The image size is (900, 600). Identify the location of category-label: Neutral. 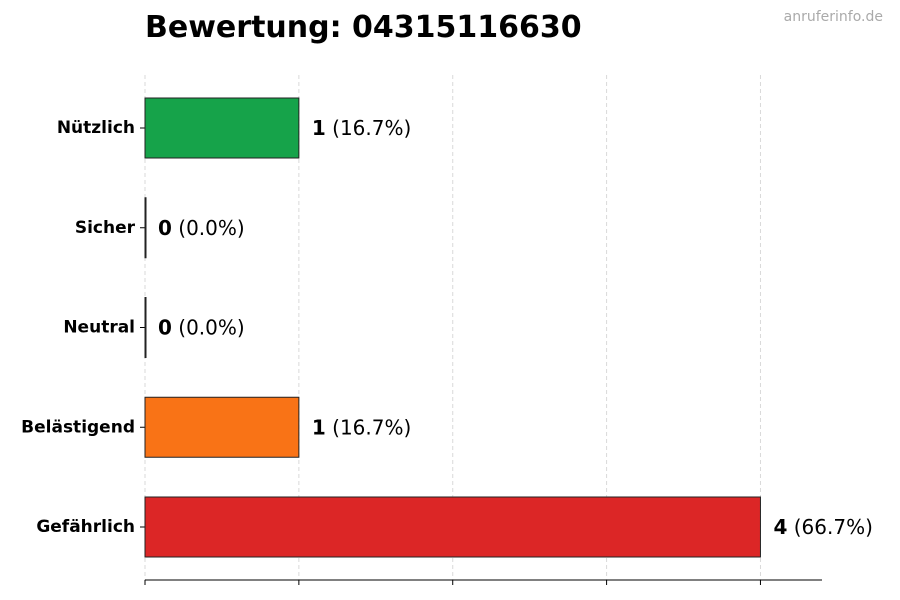
(99, 328).